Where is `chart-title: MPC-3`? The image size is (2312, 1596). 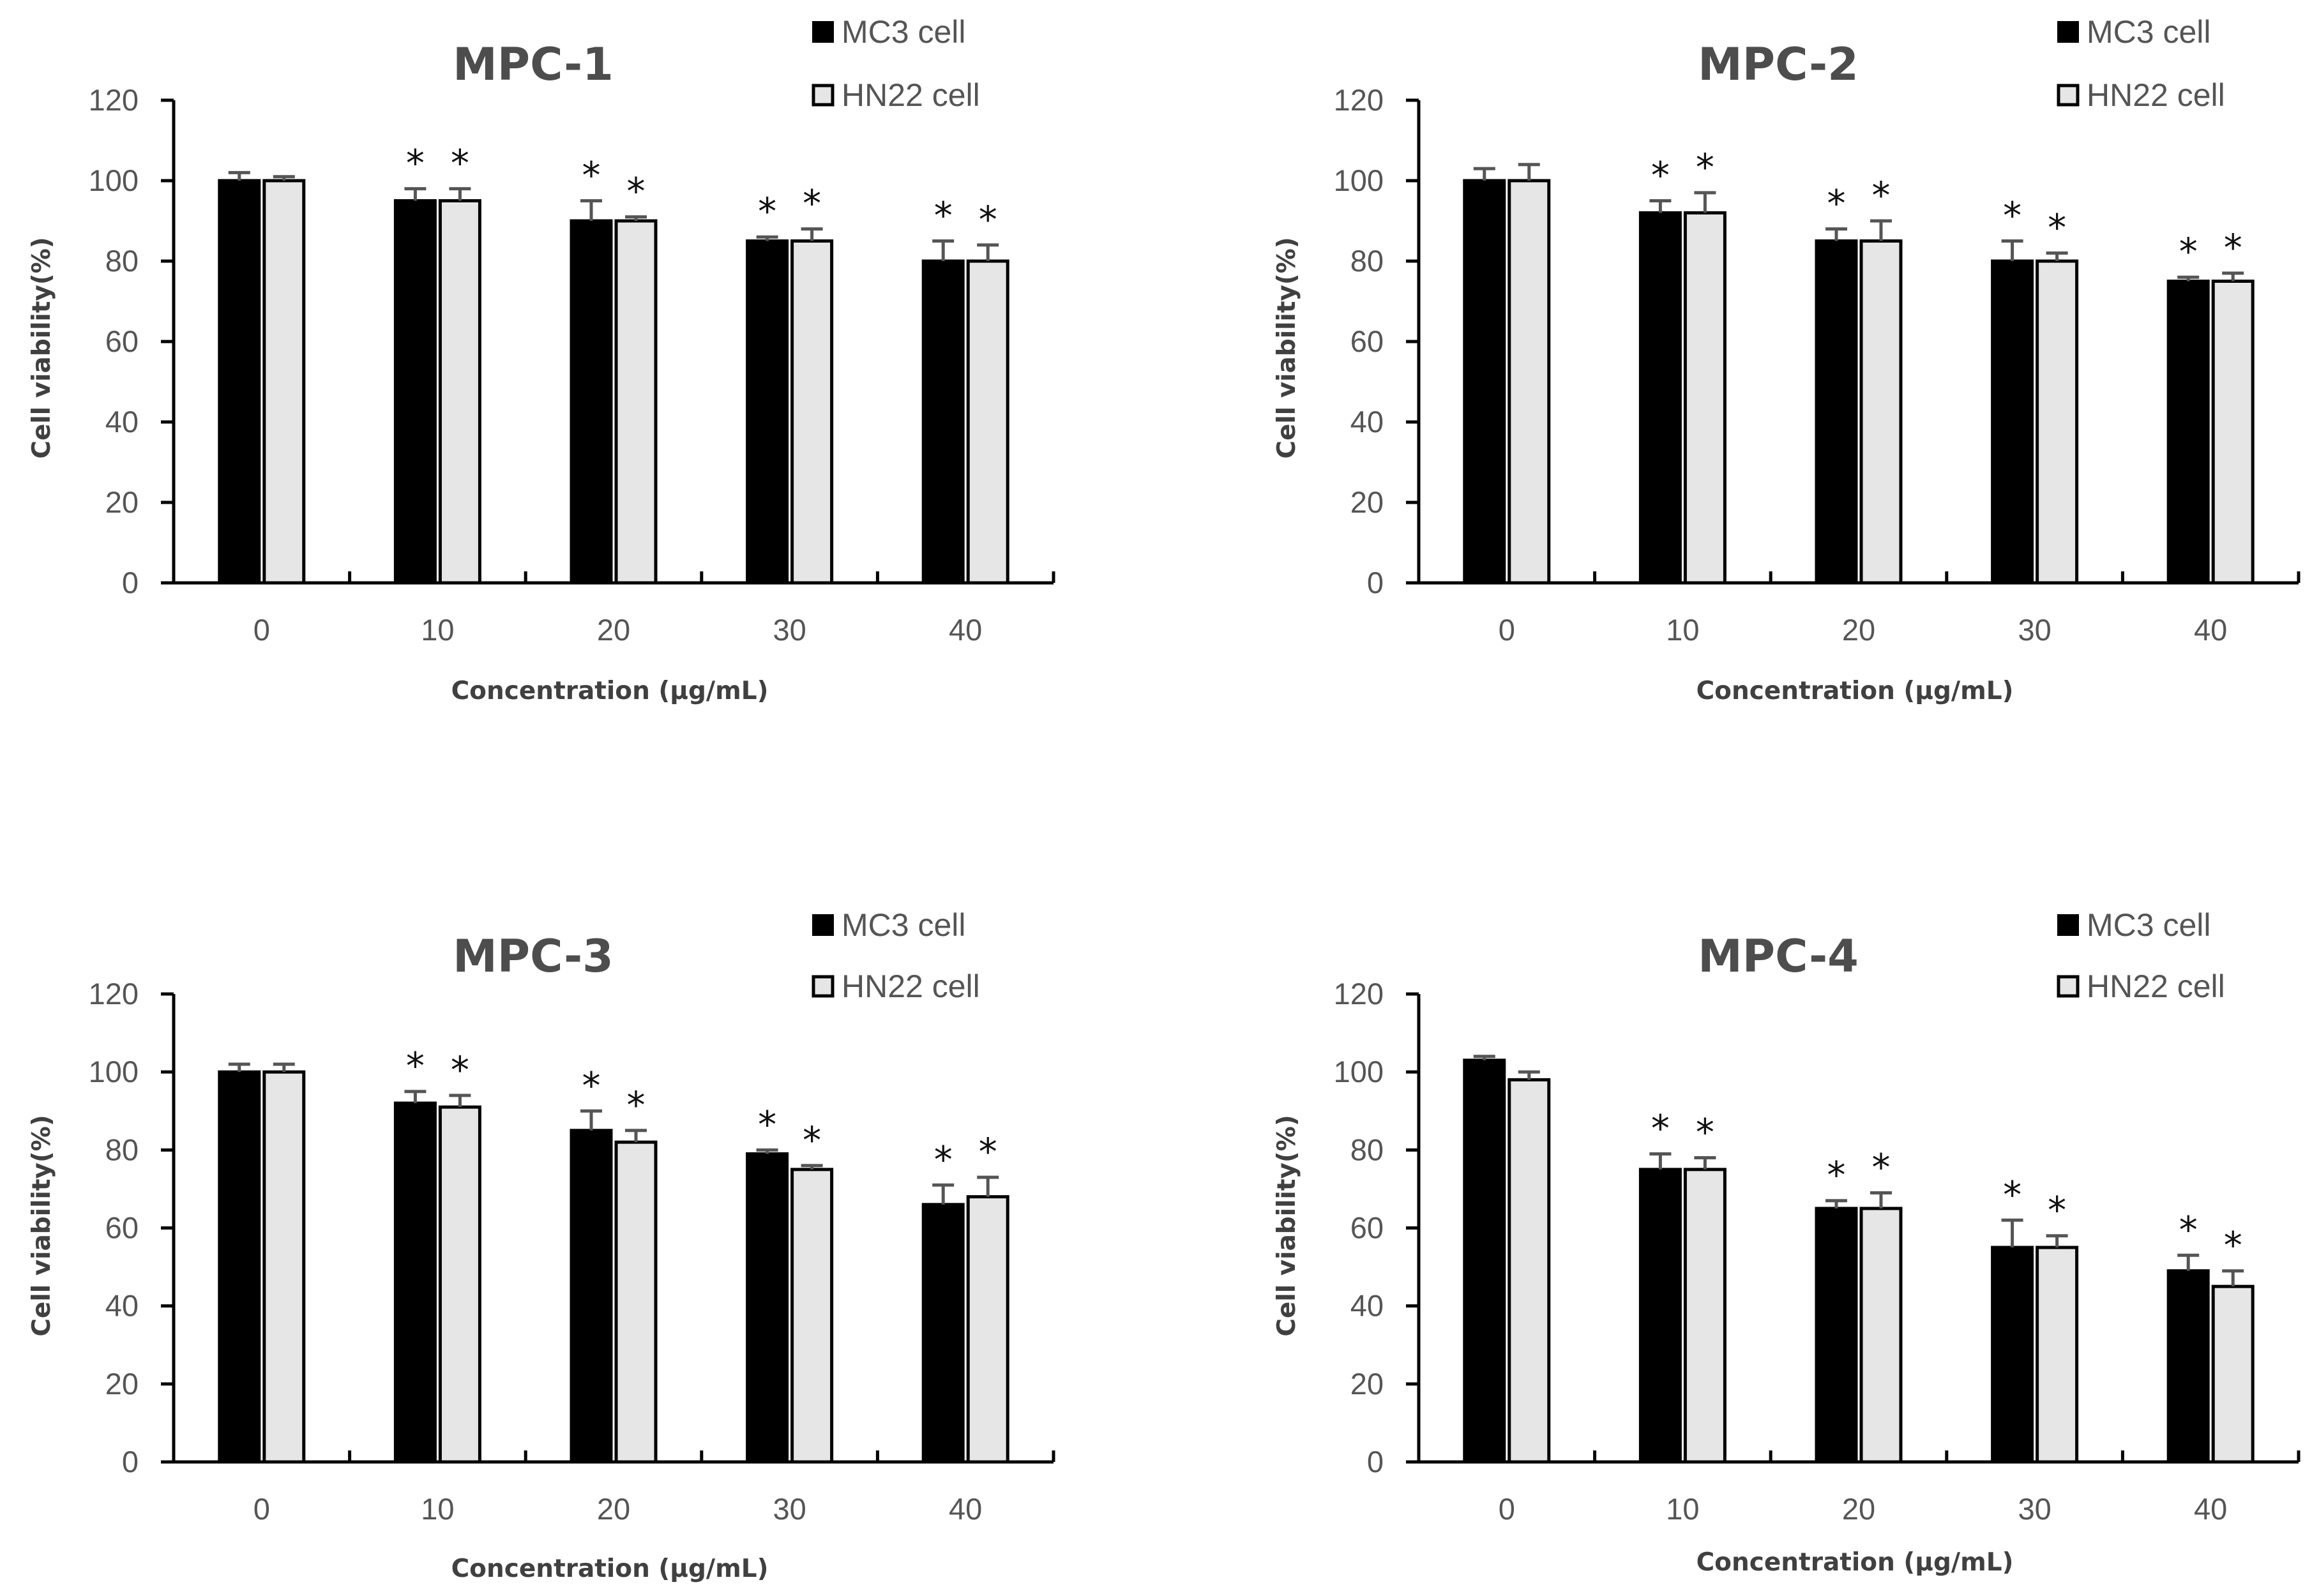
chart-title: MPC-3 is located at coordinates (533, 956).